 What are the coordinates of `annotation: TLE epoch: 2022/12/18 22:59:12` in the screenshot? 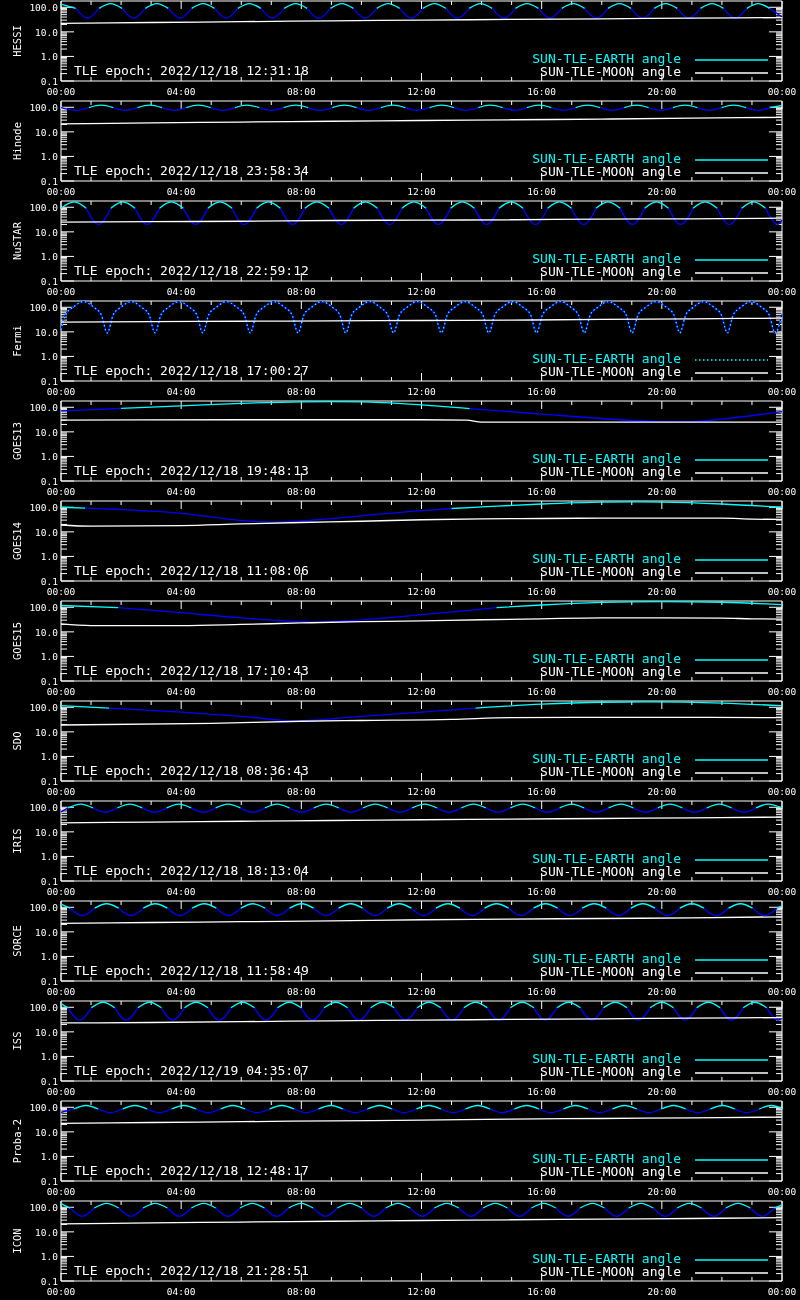 It's located at (191, 269).